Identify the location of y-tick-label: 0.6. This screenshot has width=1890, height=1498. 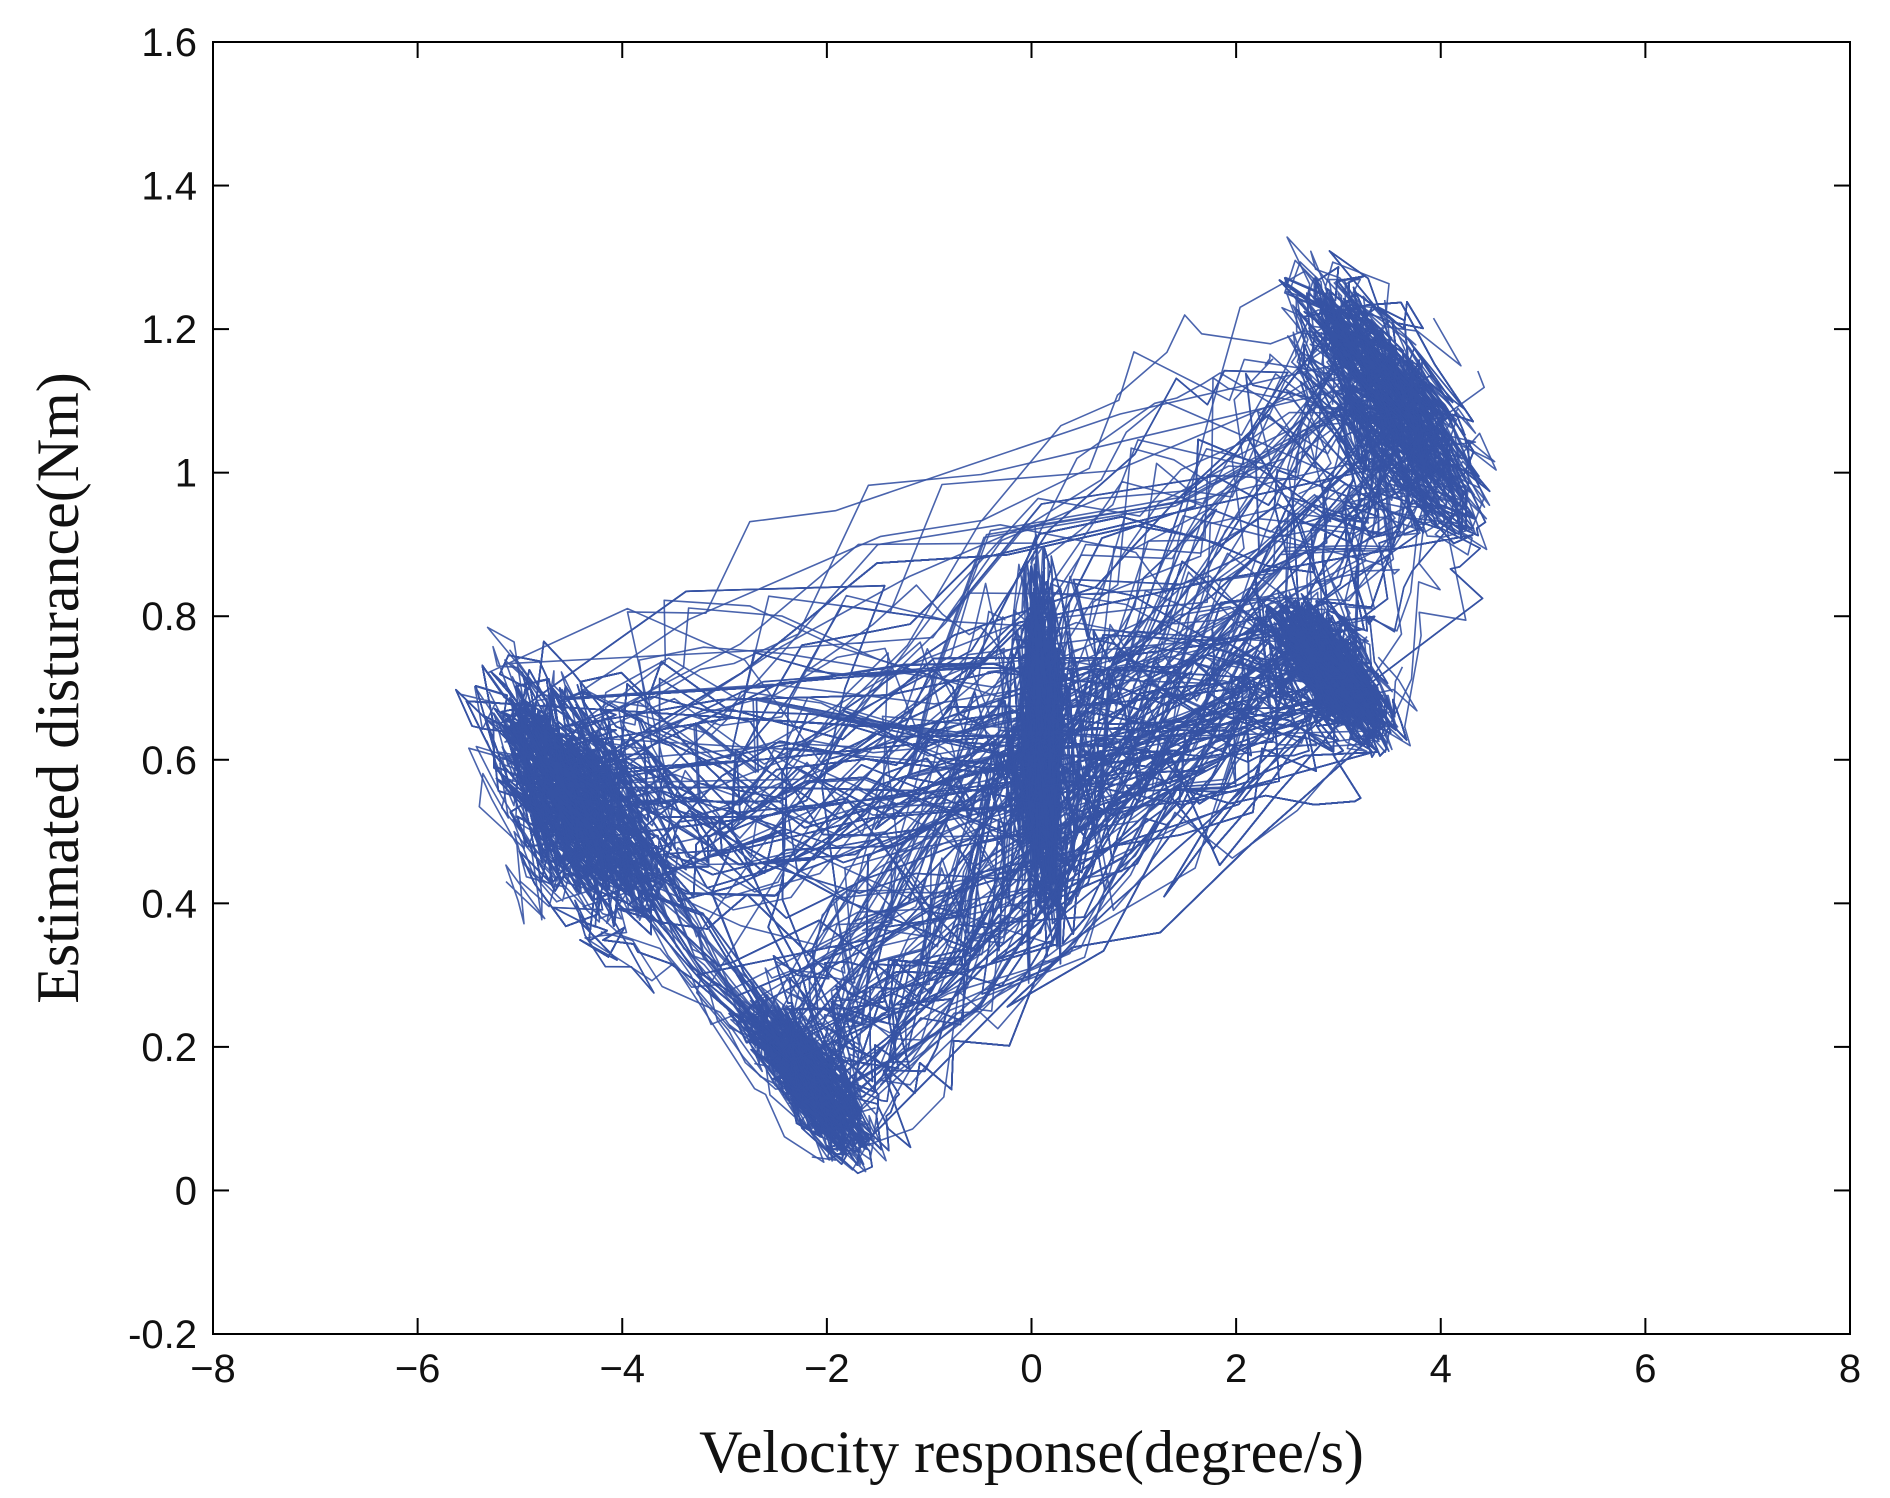
(169, 761).